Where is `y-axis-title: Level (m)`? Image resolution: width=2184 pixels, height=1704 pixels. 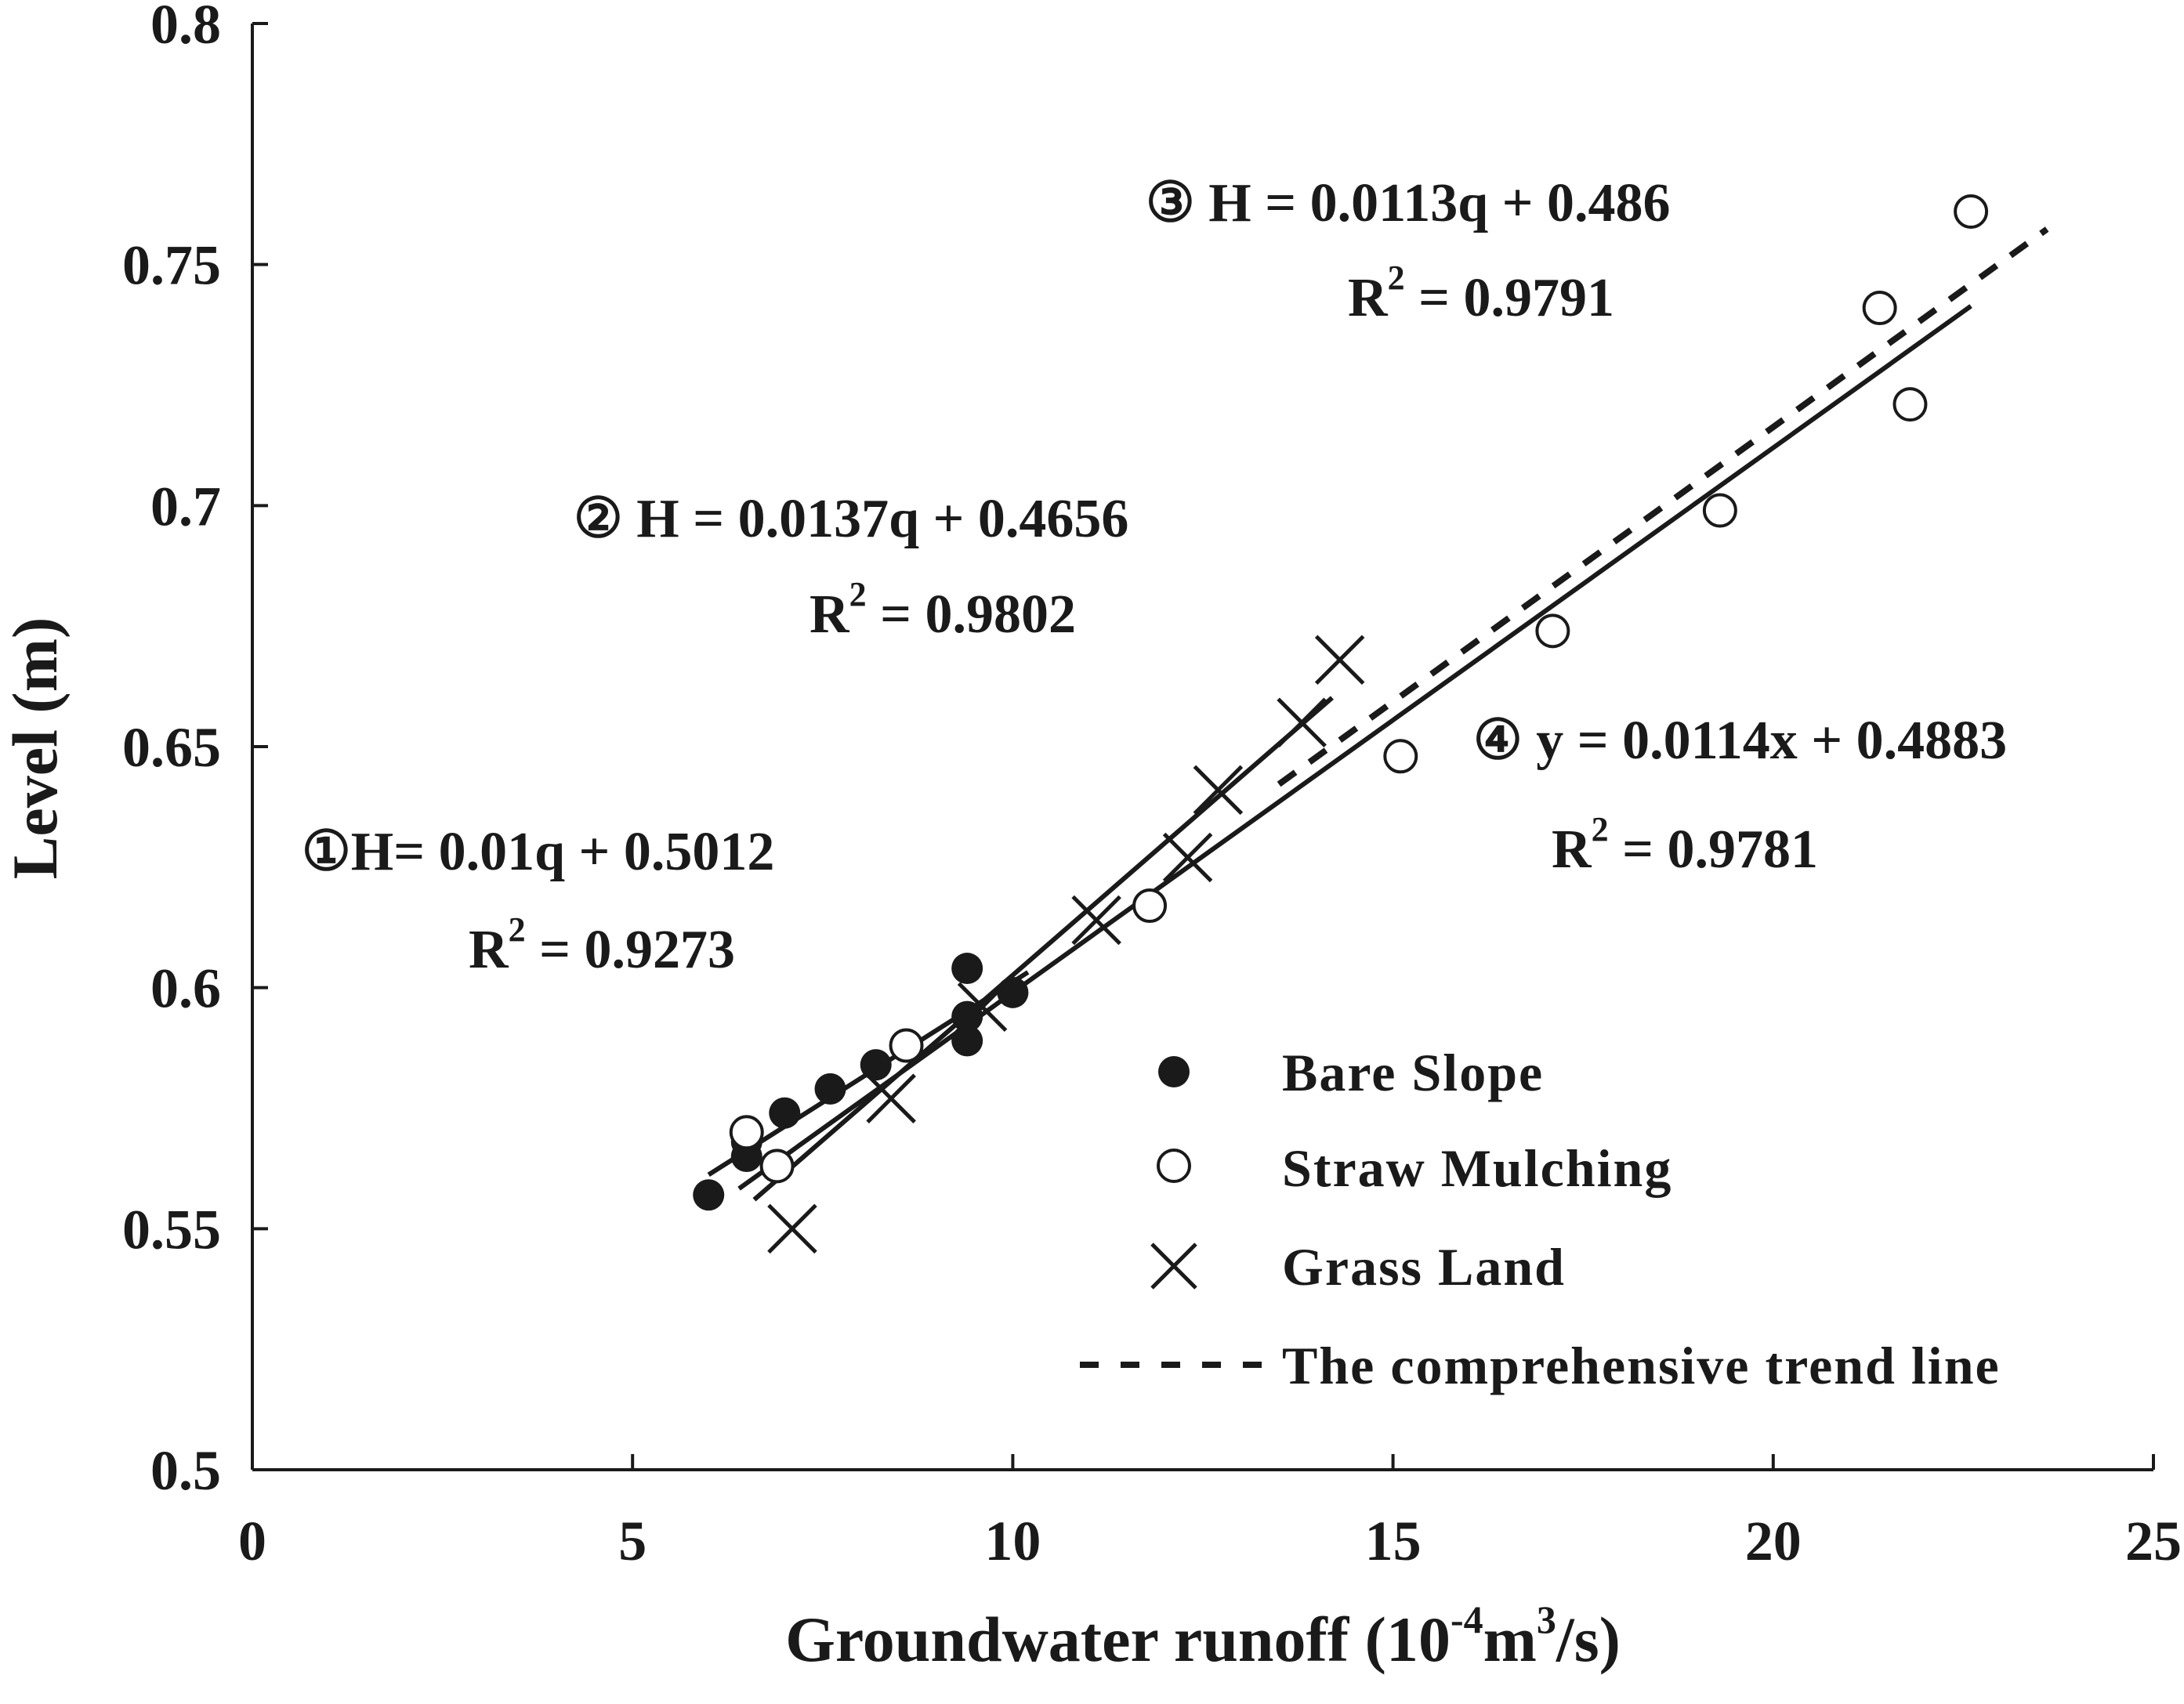
y-axis-title: Level (m) is located at coordinates (35, 748).